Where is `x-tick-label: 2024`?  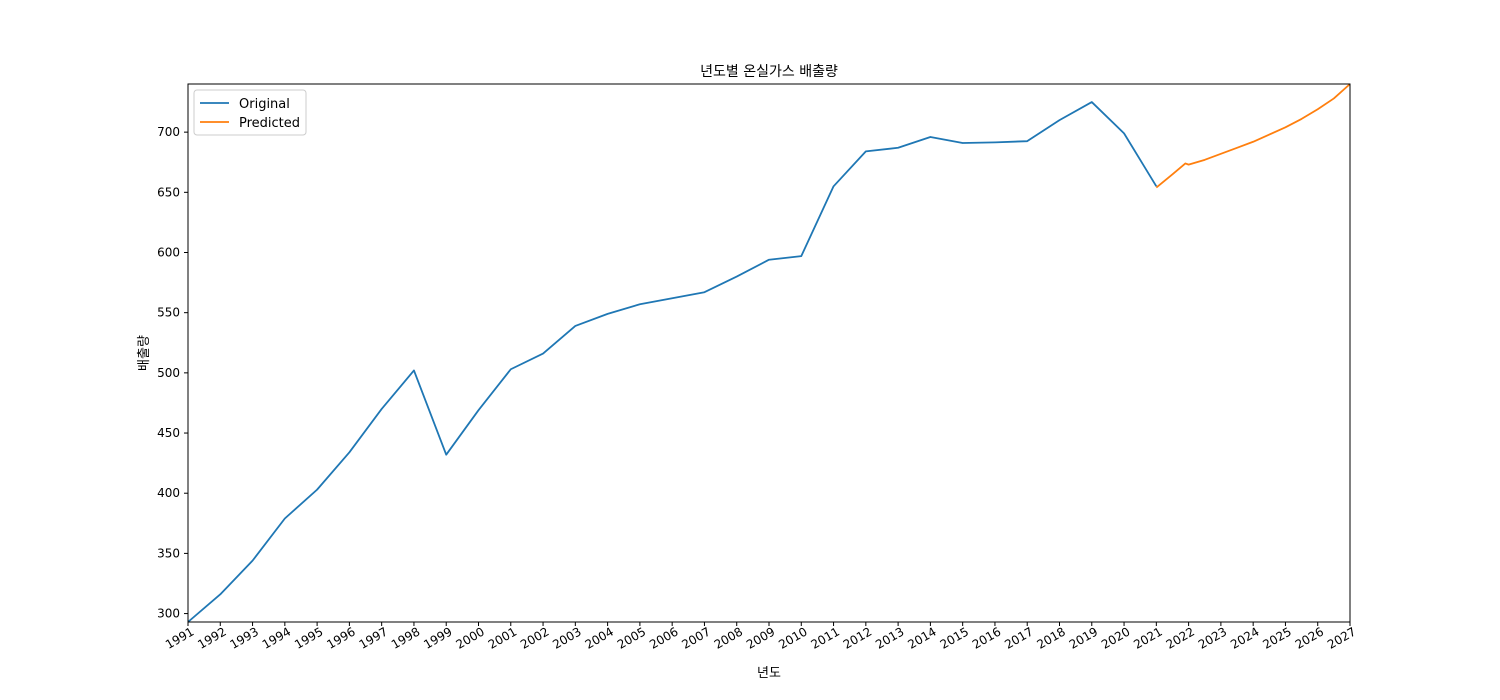 x-tick-label: 2024 is located at coordinates (1244, 637).